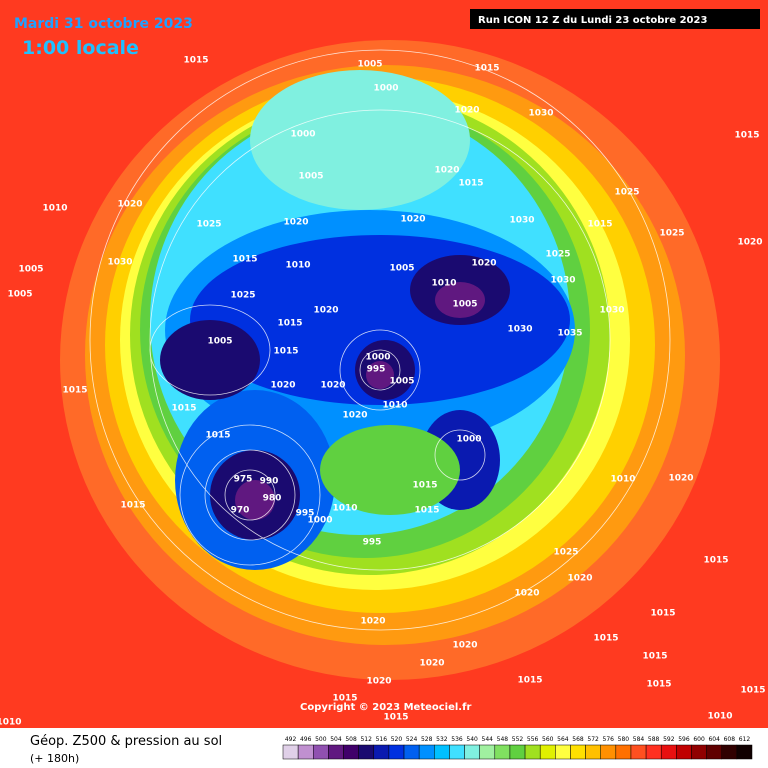 Image resolution: width=768 pixels, height=768 pixels. Describe the element at coordinates (366, 739) in the screenshot. I see `colorbar-label: 512` at that location.